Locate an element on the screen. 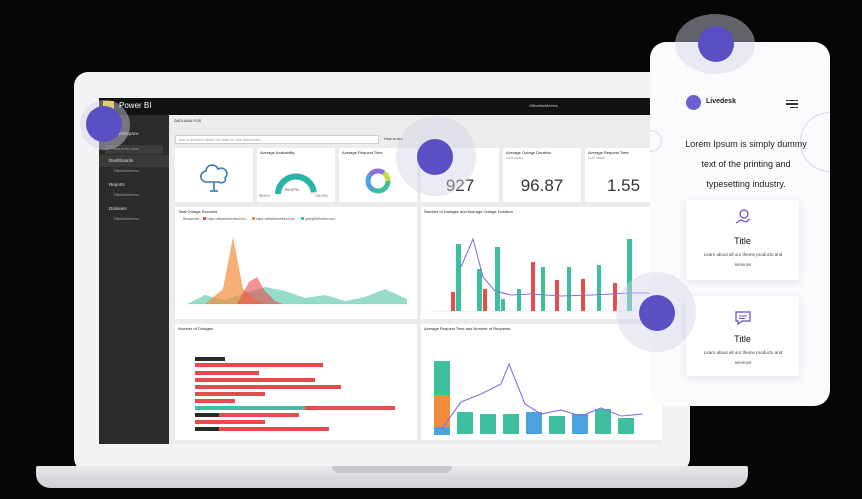 The image size is (862, 499). sidebar-item-dashboards: Dashboards is located at coordinates (121, 160).